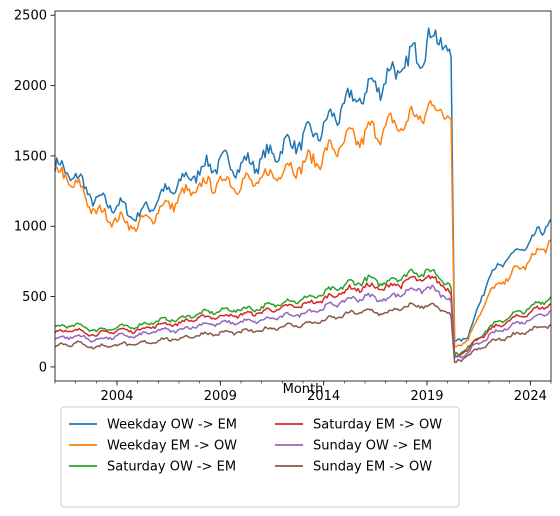 Image resolution: width=560 pixels, height=516 pixels. I want to click on legend-entry: Weekday EM -> OW, so click(172, 446).